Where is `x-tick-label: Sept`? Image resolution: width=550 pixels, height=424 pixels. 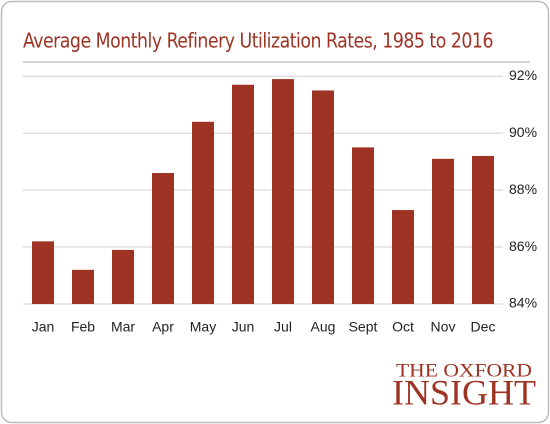
x-tick-label: Sept is located at coordinates (363, 327).